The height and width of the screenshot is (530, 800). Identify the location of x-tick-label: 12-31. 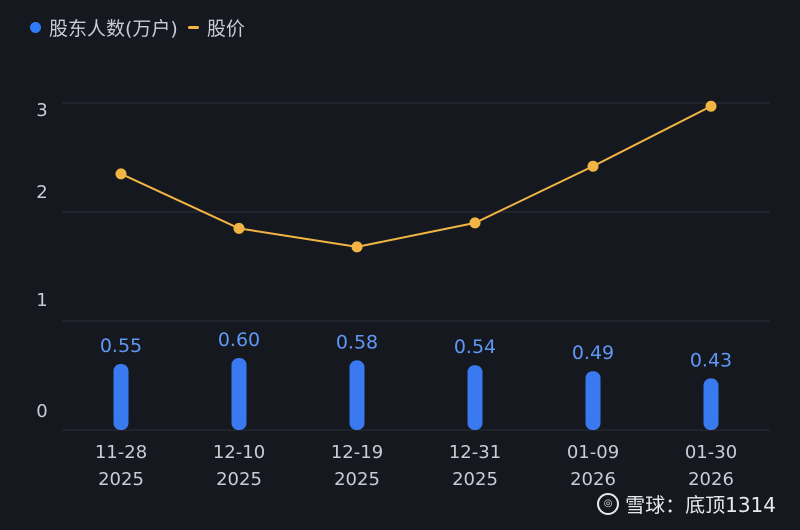
(475, 452).